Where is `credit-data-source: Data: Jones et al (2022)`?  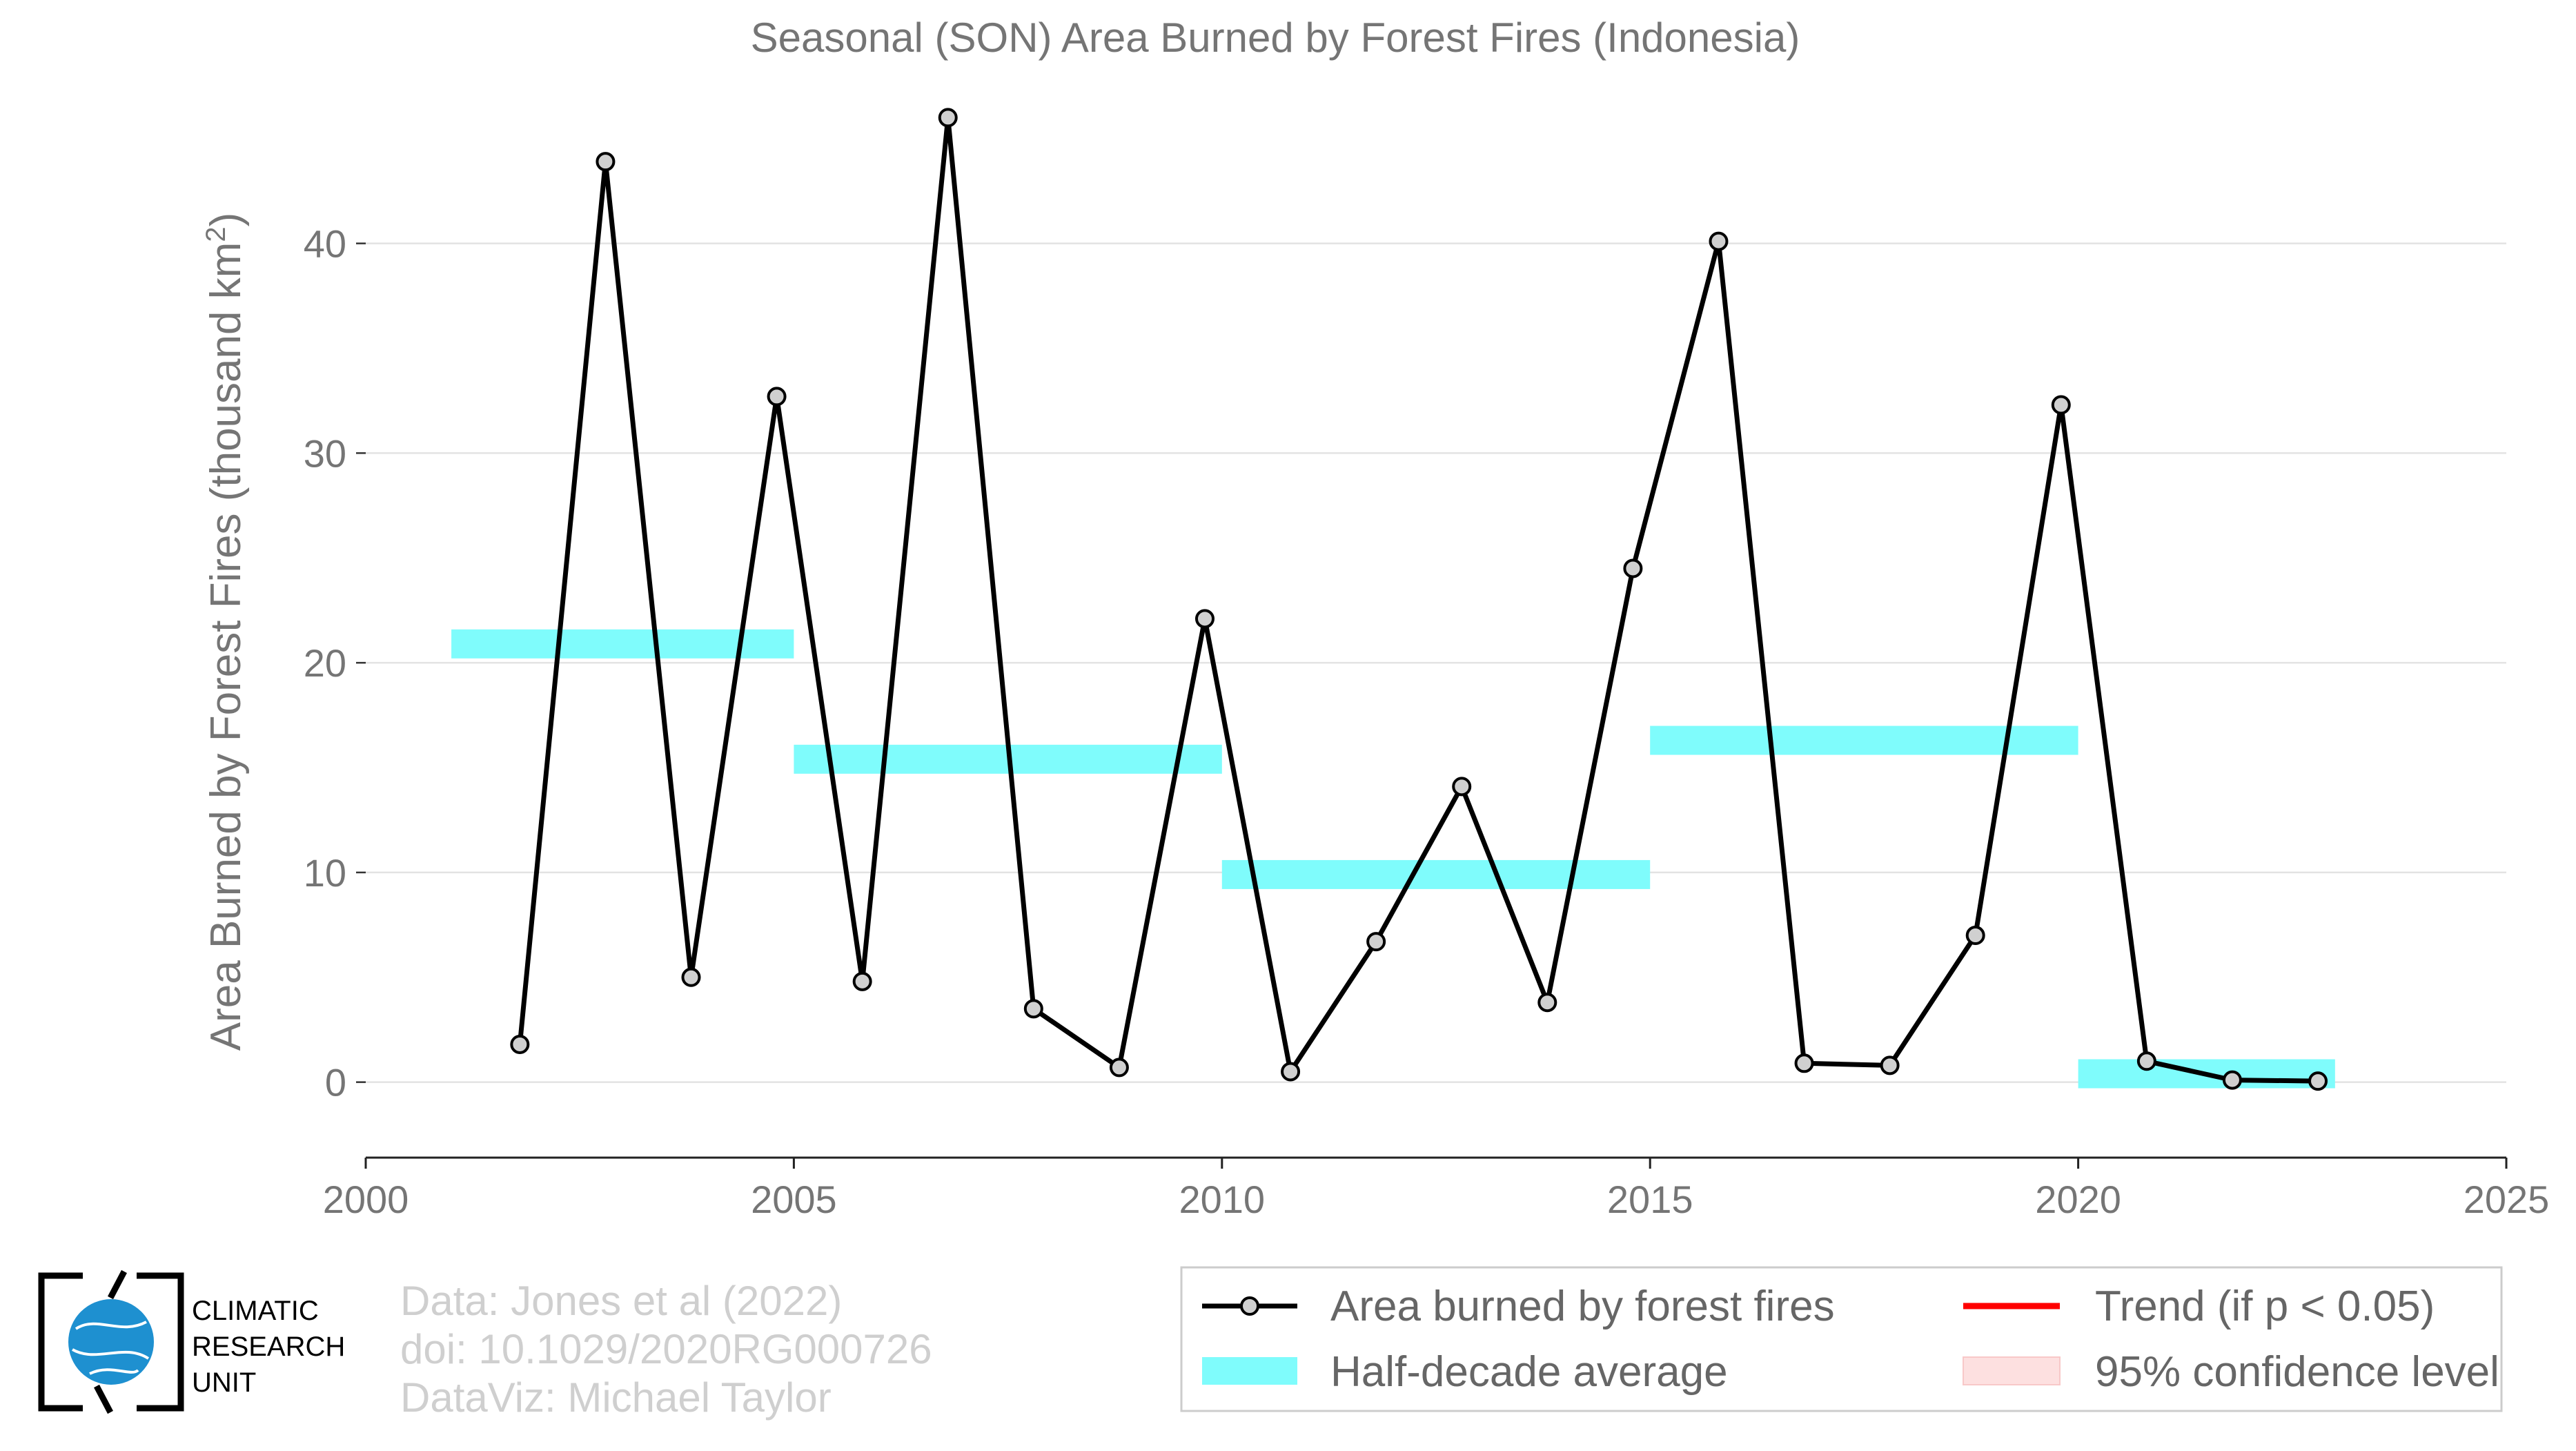
credit-data-source: Data: Jones et al (2022) is located at coordinates (621, 1301).